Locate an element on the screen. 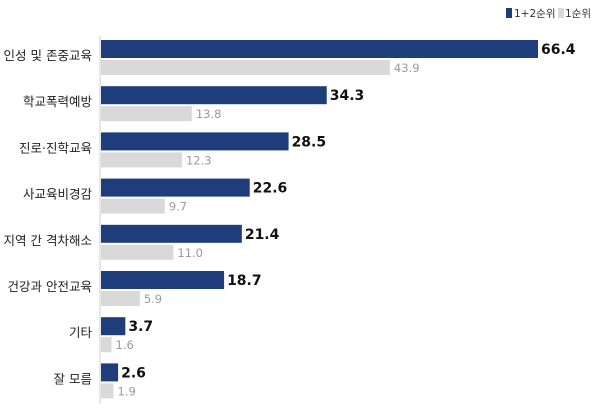 This screenshot has width=600, height=408. data-label-series-2: 43.9 is located at coordinates (407, 68).